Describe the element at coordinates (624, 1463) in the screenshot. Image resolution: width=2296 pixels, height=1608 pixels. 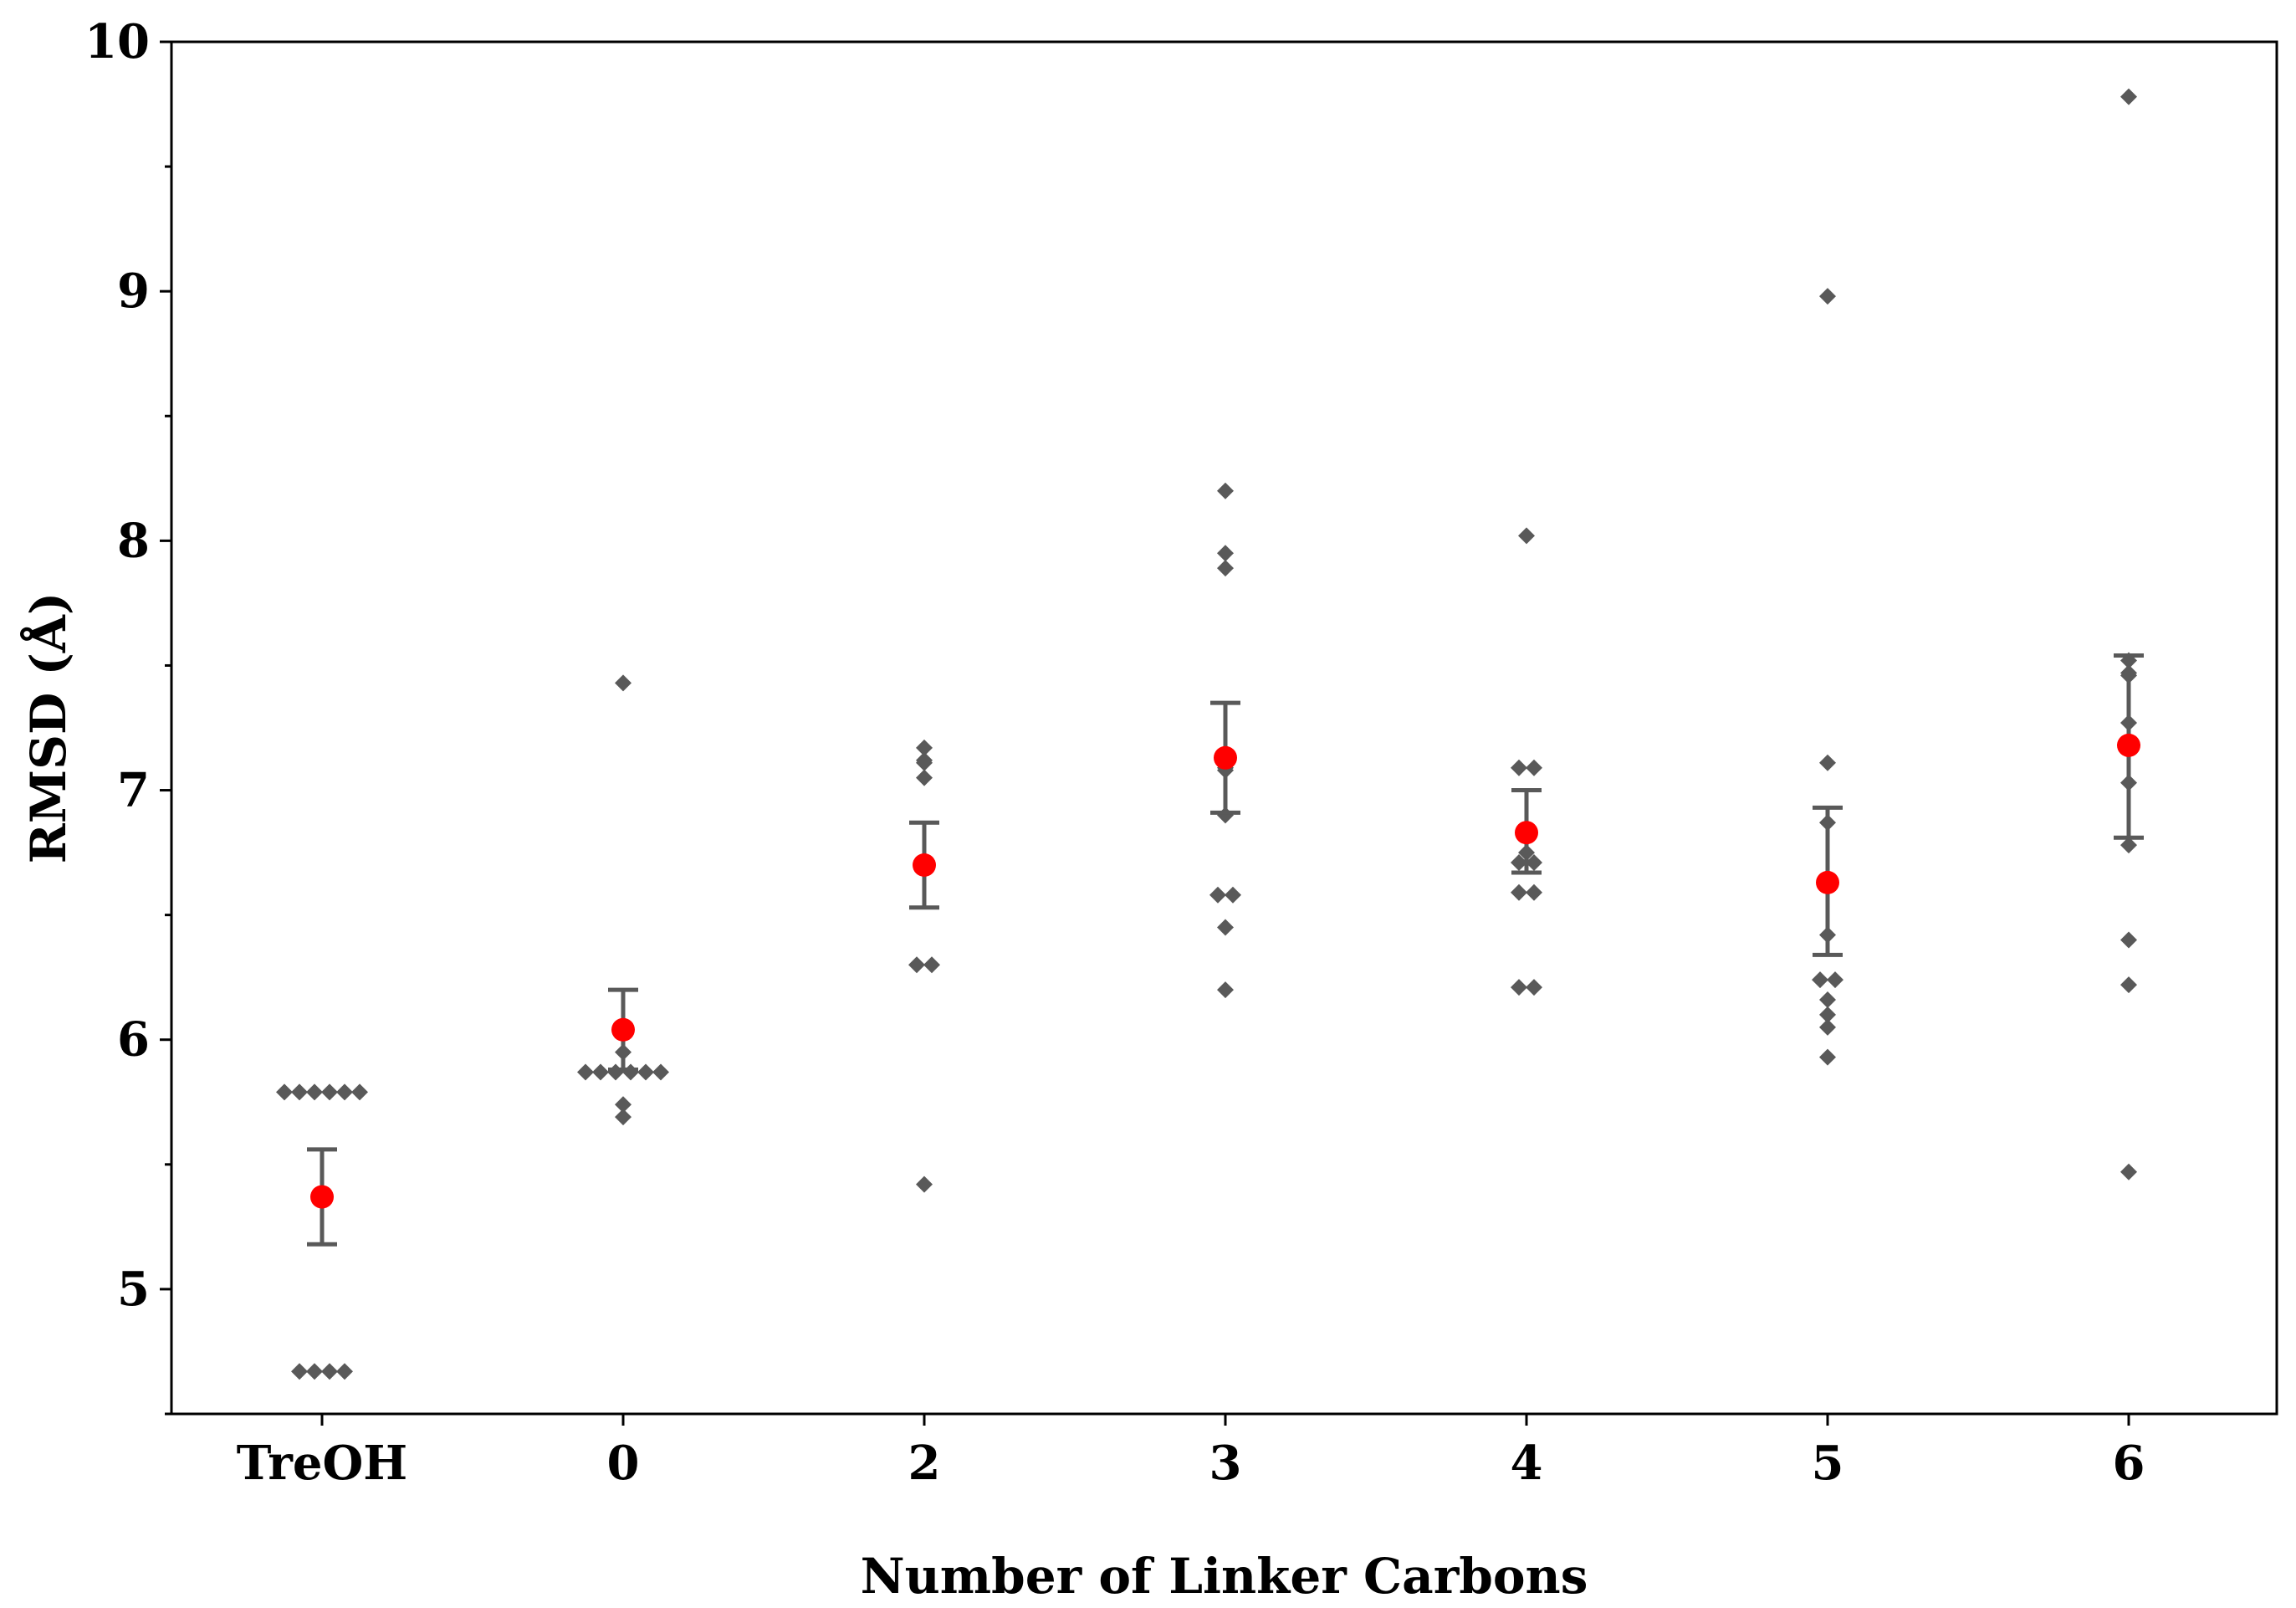
I see `x-tick-label: 0` at that location.